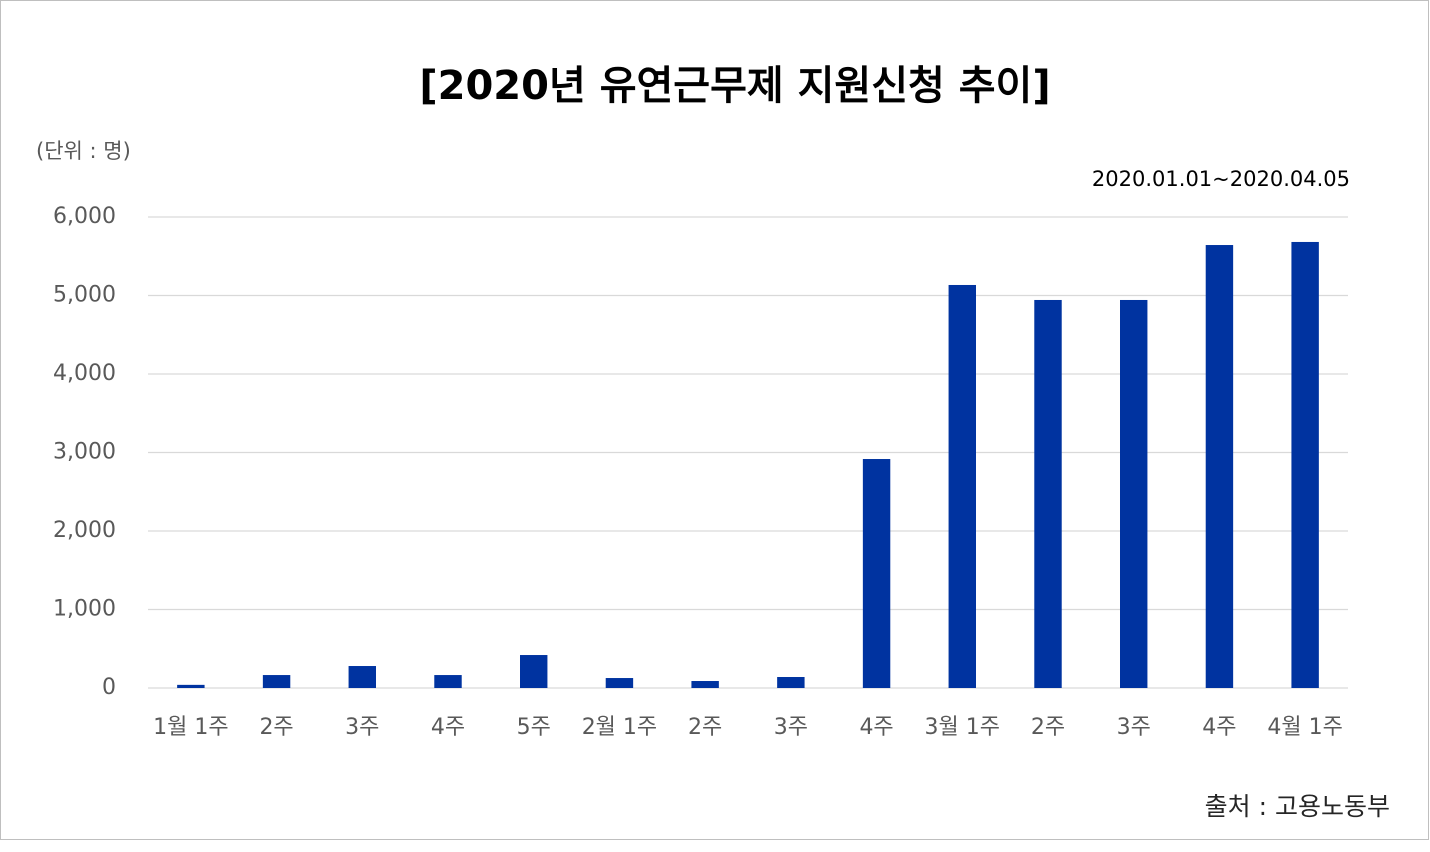 This screenshot has width=1430, height=852. Describe the element at coordinates (84, 530) in the screenshot. I see `y-tick-label: 2,000` at that location.